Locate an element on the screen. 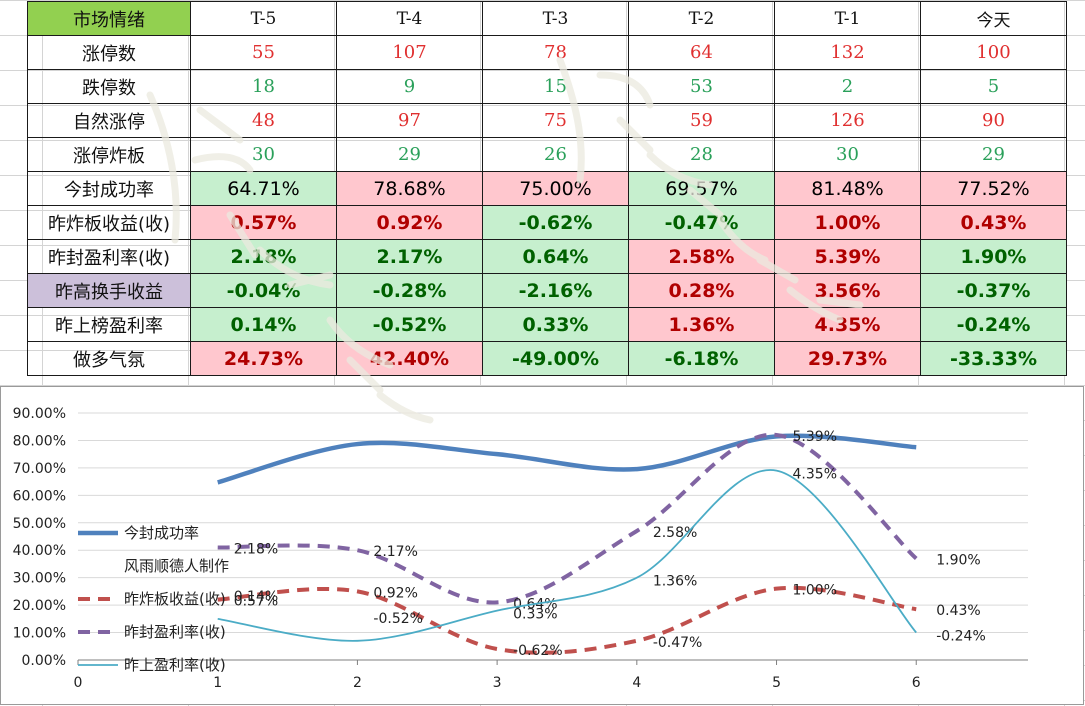 Image resolution: width=1085 pixels, height=706 pixels. row-label-cell: 昨高换手收益 is located at coordinates (109, 290).